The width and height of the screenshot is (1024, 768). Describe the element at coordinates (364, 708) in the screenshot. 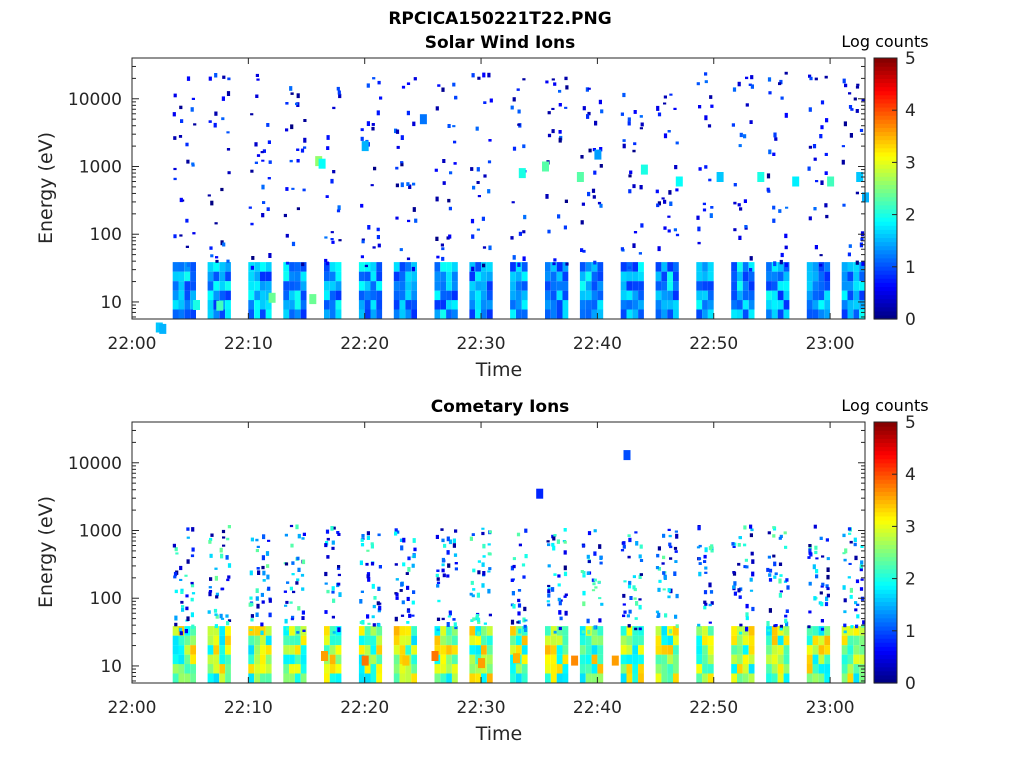

I see `x-tick-label: 22:20` at that location.